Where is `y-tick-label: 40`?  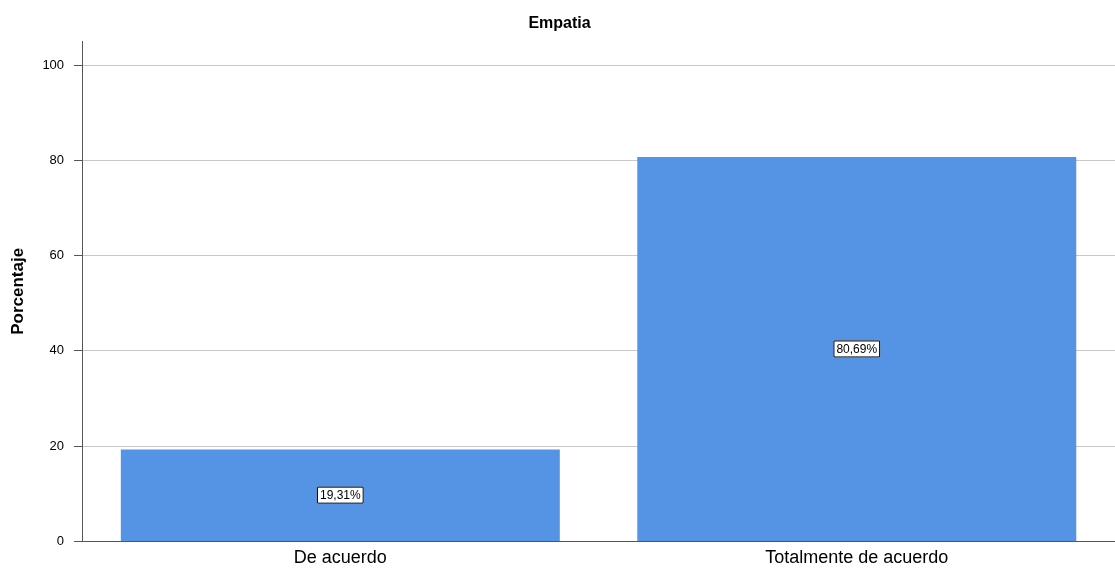 y-tick-label: 40 is located at coordinates (57, 350).